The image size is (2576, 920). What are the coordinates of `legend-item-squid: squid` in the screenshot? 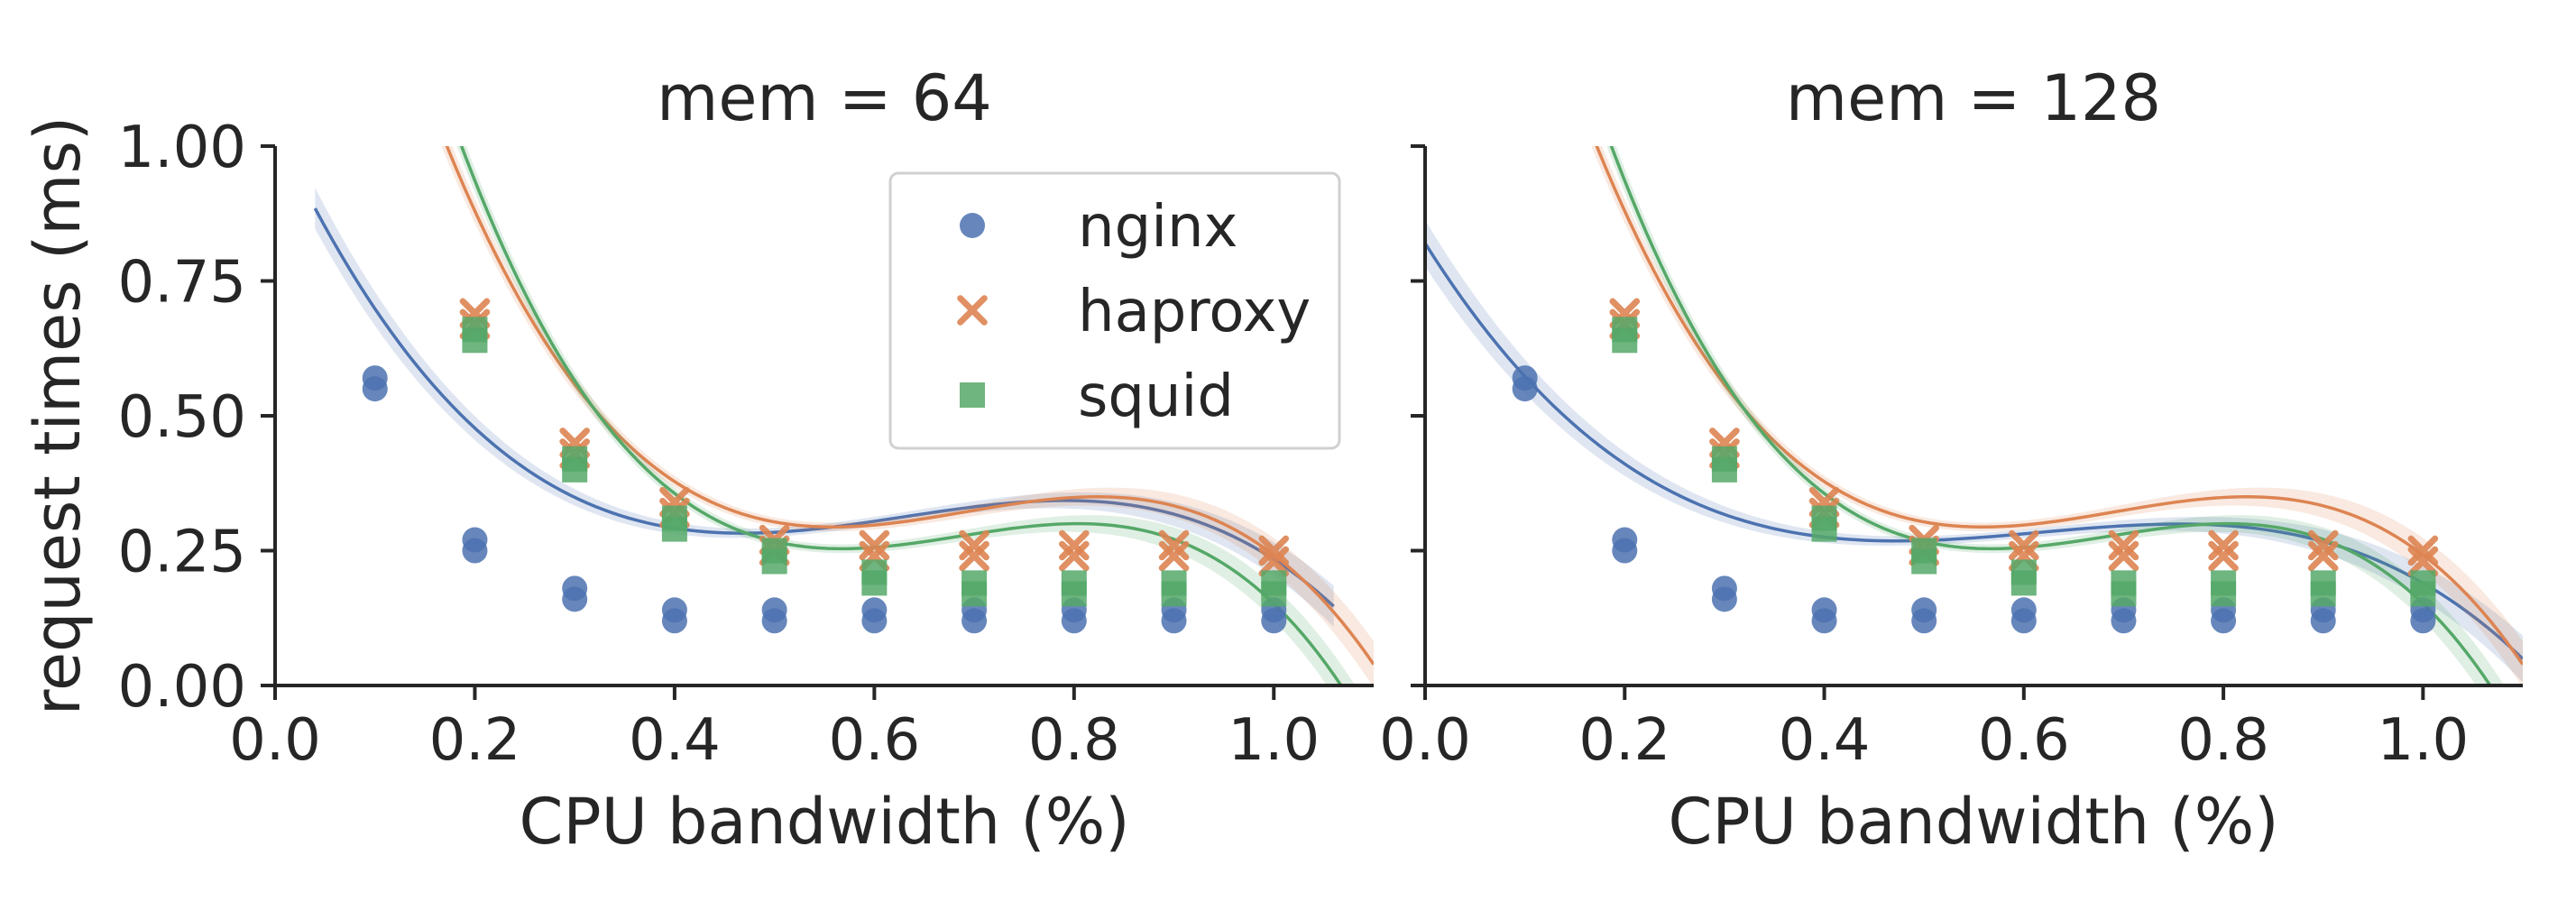 It's located at (1097, 397).